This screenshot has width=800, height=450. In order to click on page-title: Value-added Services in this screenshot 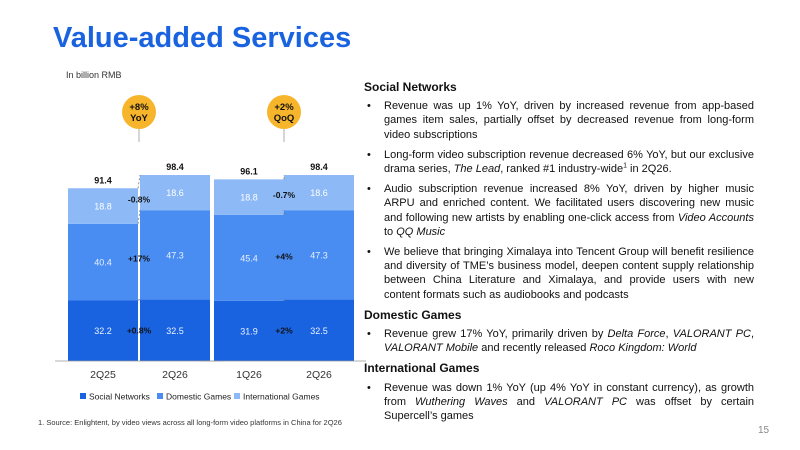, I will do `click(202, 38)`.